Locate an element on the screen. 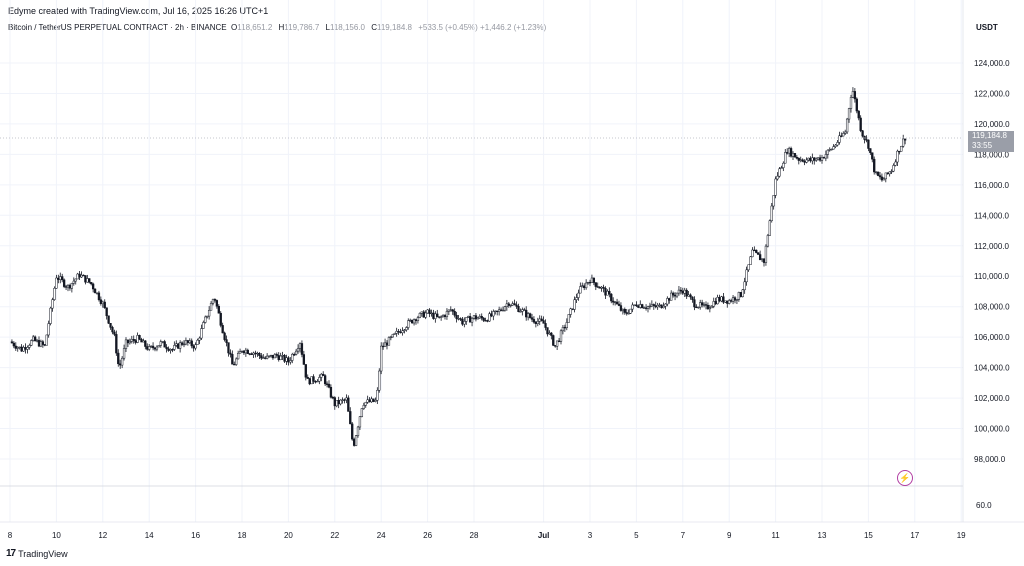 This screenshot has width=1024, height=566. x-tick-label: 11 is located at coordinates (775, 535).